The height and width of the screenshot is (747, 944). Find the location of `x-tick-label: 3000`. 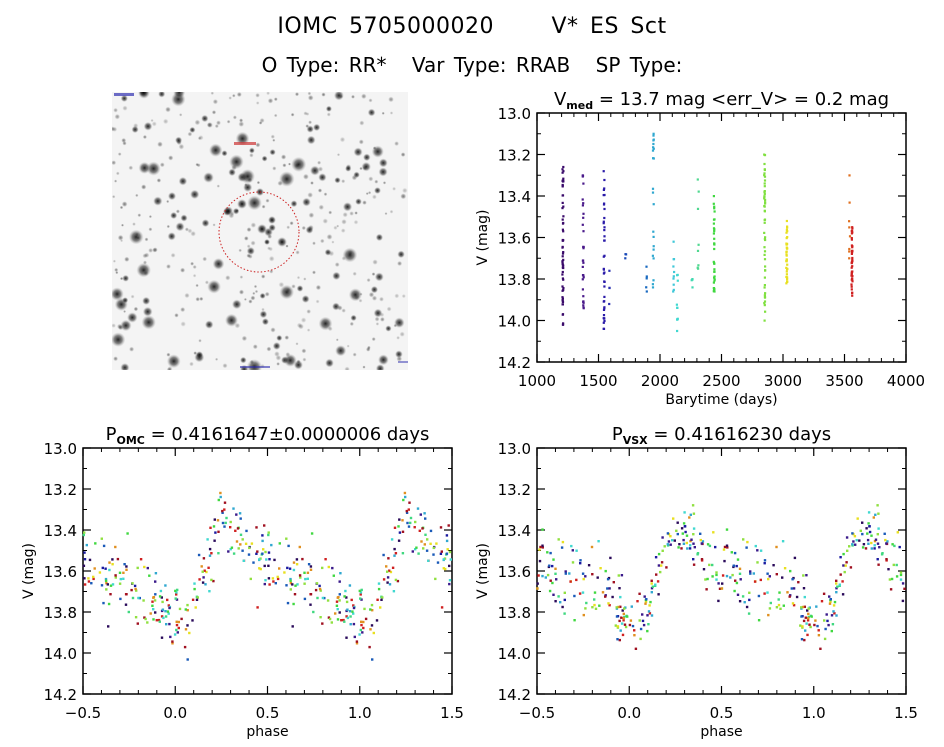

x-tick-label: 3000 is located at coordinates (783, 381).